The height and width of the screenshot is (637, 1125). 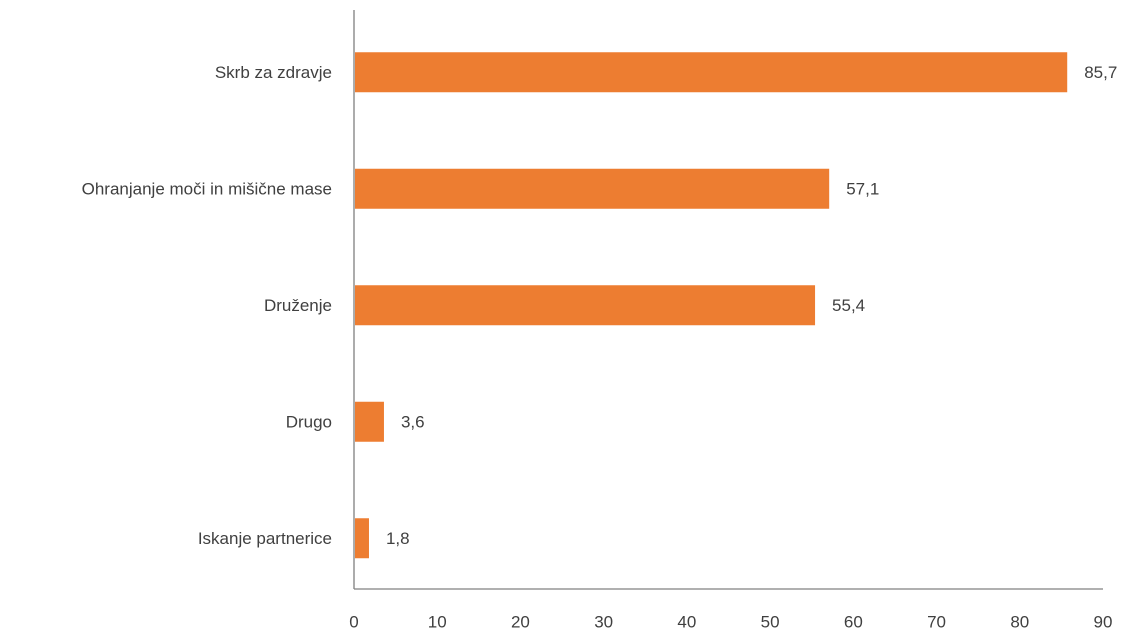 I want to click on x-tick-label-3: 30, so click(x=603, y=622).